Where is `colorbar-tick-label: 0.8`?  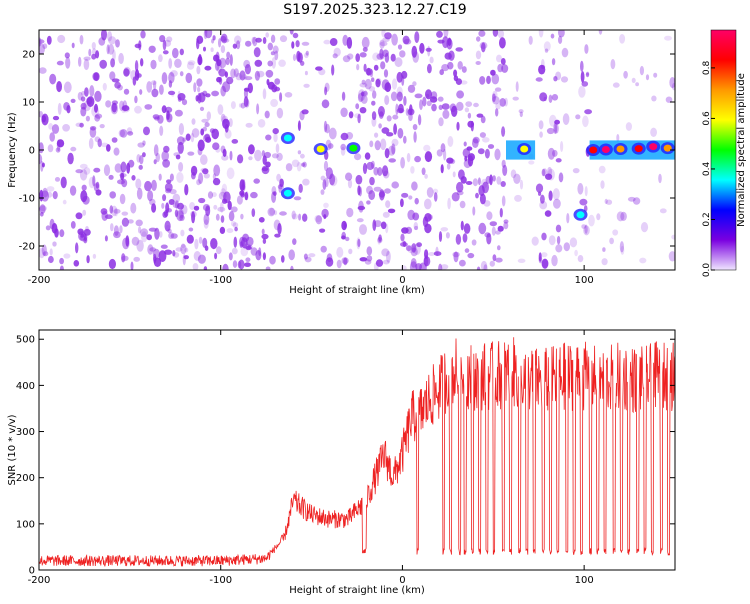 colorbar-tick-label: 0.8 is located at coordinates (707, 67).